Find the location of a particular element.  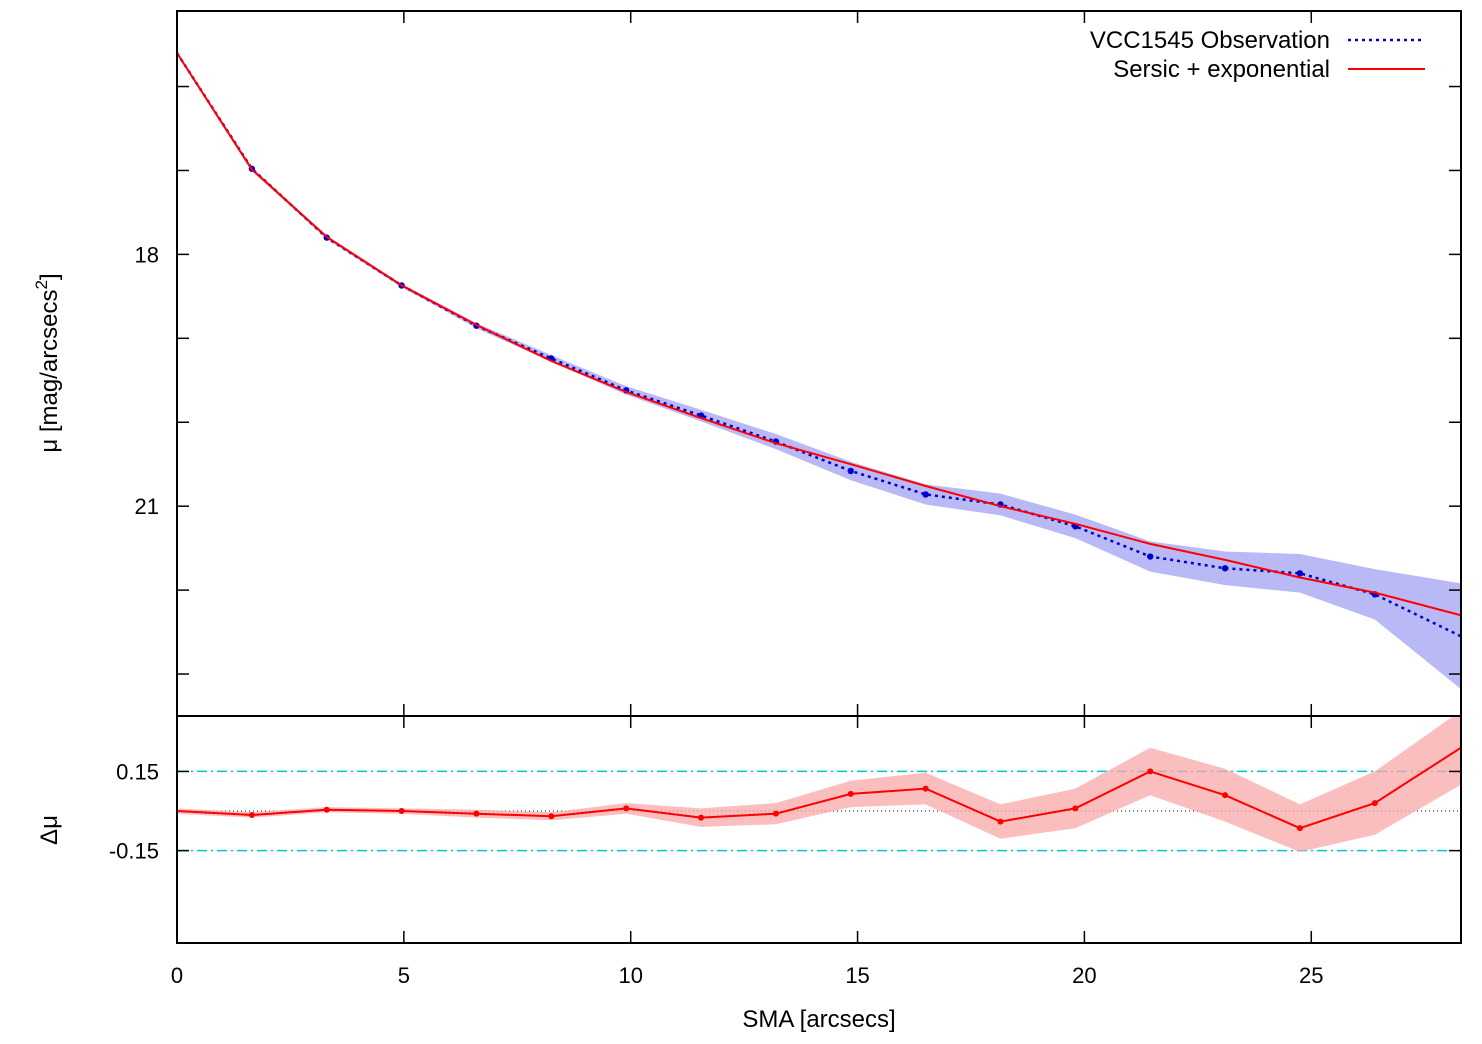

legend-label-model: Sersic + exponential is located at coordinates (1221, 69).